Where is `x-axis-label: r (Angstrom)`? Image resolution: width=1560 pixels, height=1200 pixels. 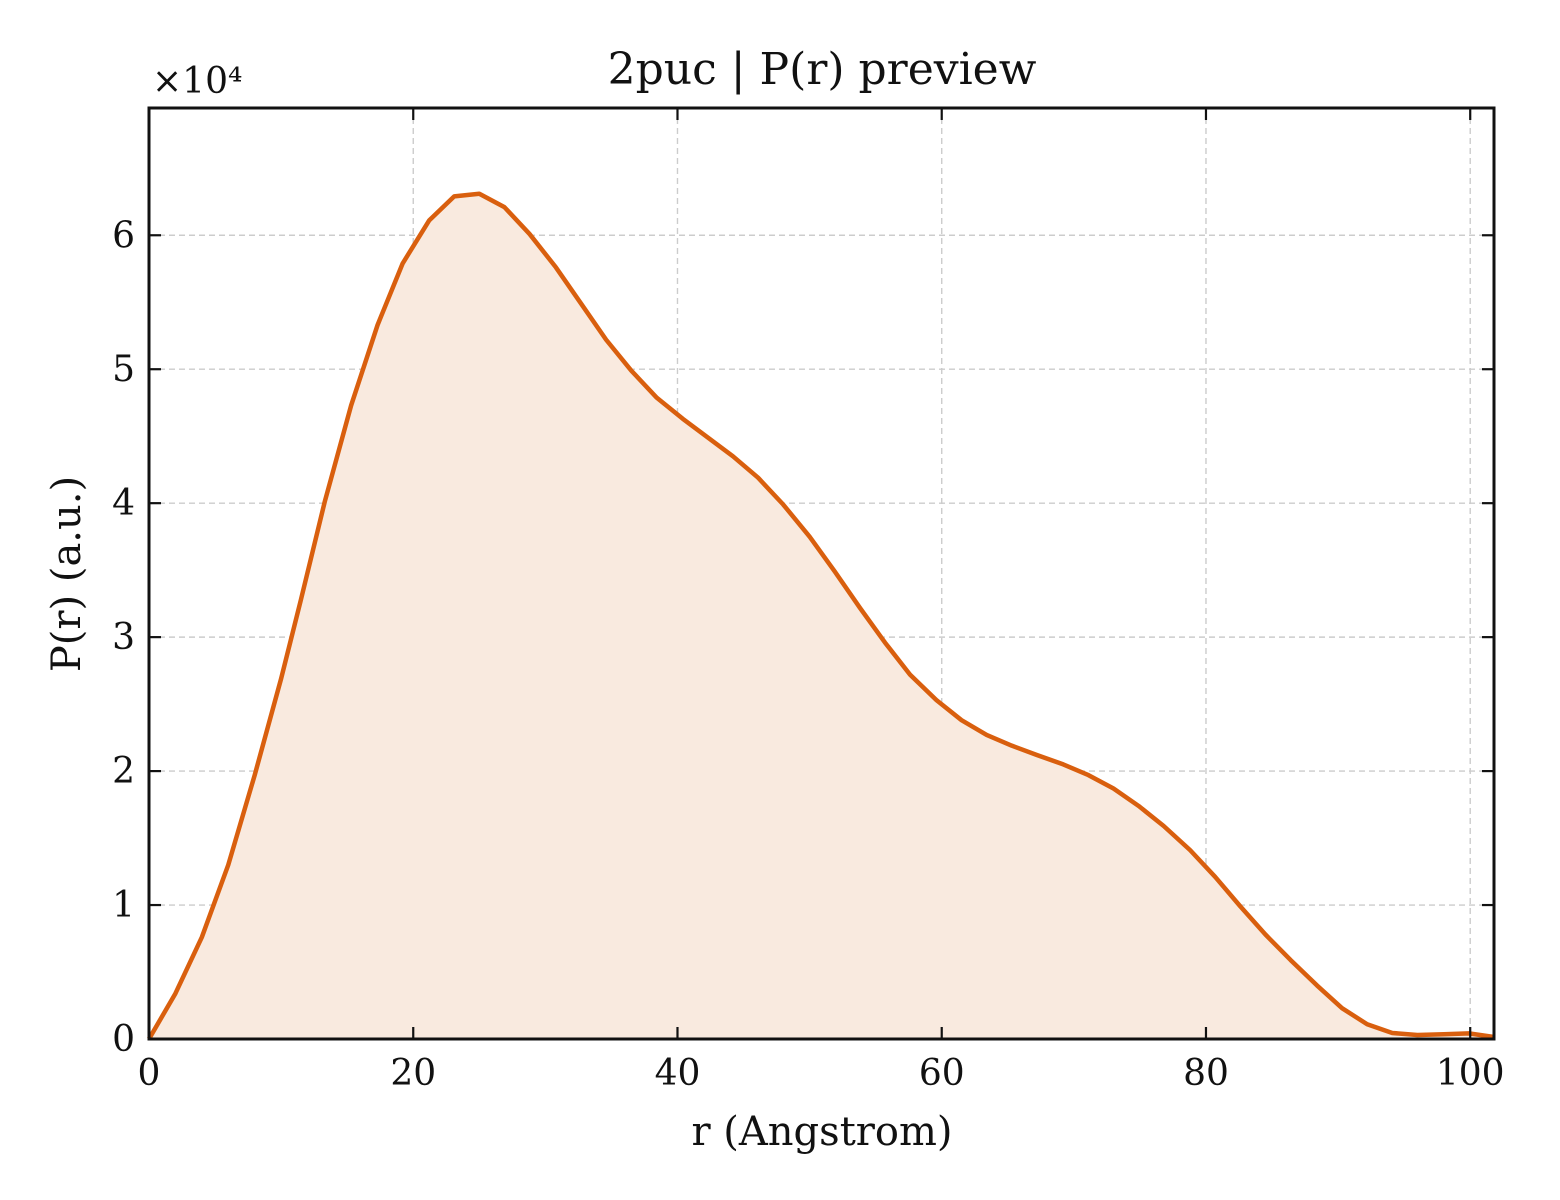 x-axis-label: r (Angstrom) is located at coordinates (821, 1132).